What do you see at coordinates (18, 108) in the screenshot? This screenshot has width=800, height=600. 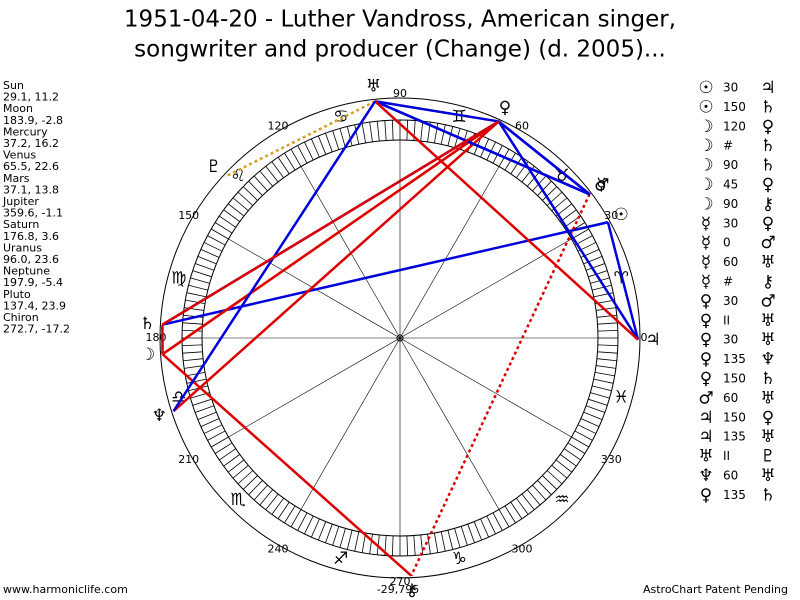 I see `planet-name: Moon` at bounding box center [18, 108].